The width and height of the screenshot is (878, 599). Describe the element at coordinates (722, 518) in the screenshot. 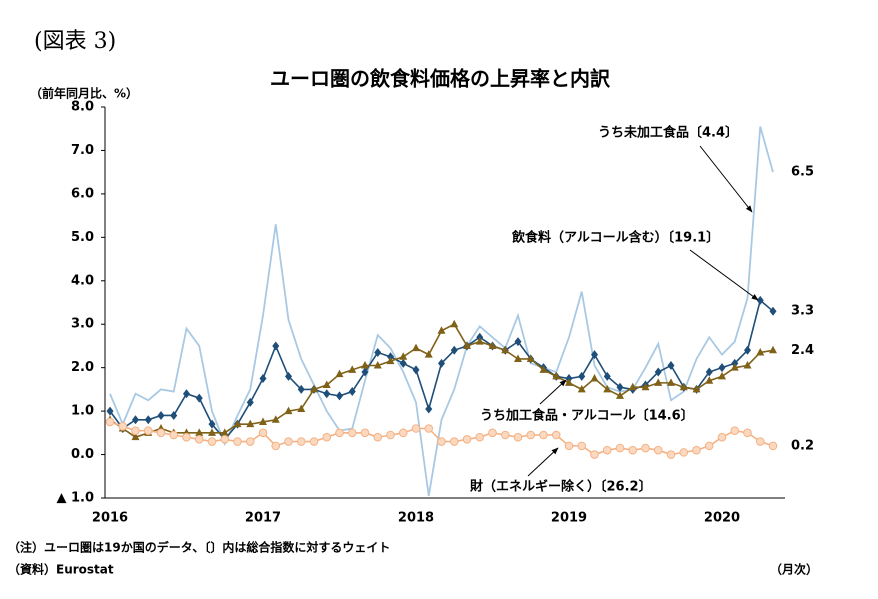

I see `x-tick-label: 2020` at that location.